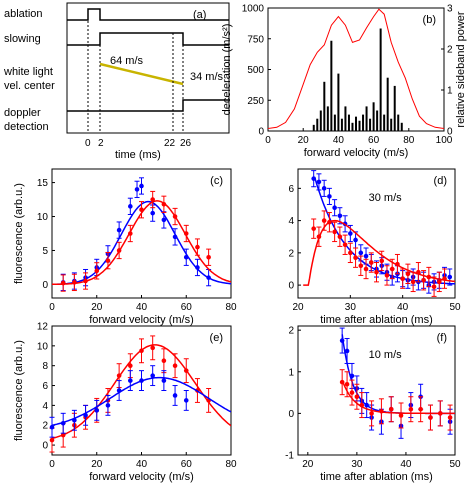  I want to click on ytick-label-f-2: 1, so click(291, 372).